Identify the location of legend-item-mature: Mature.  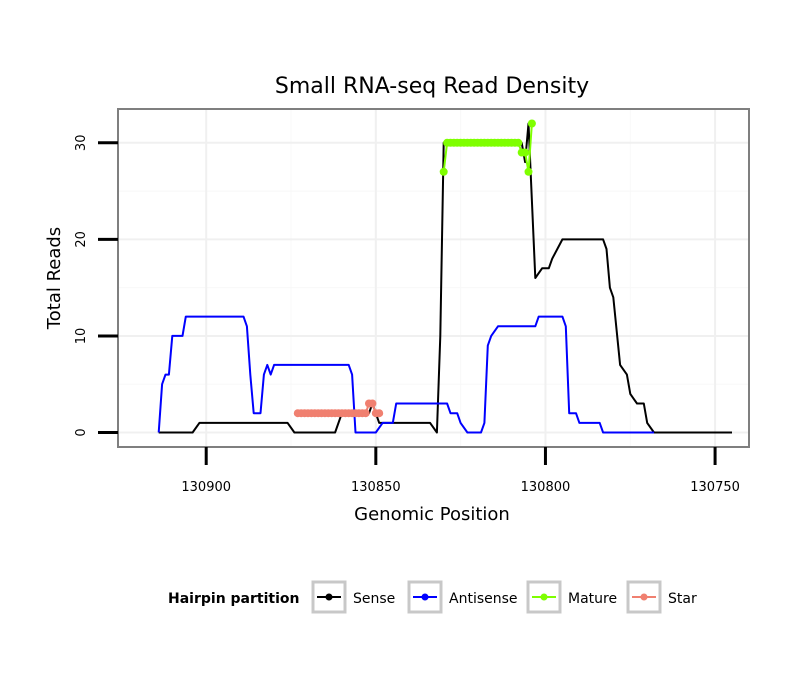
(571, 597).